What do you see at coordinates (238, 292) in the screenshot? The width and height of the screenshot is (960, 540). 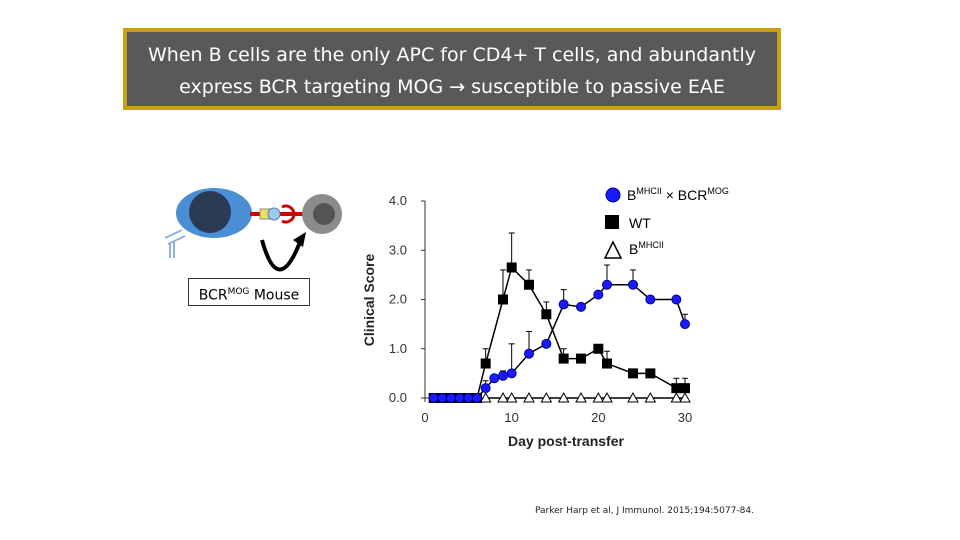 I see `mouse-label-sup: MOG` at bounding box center [238, 292].